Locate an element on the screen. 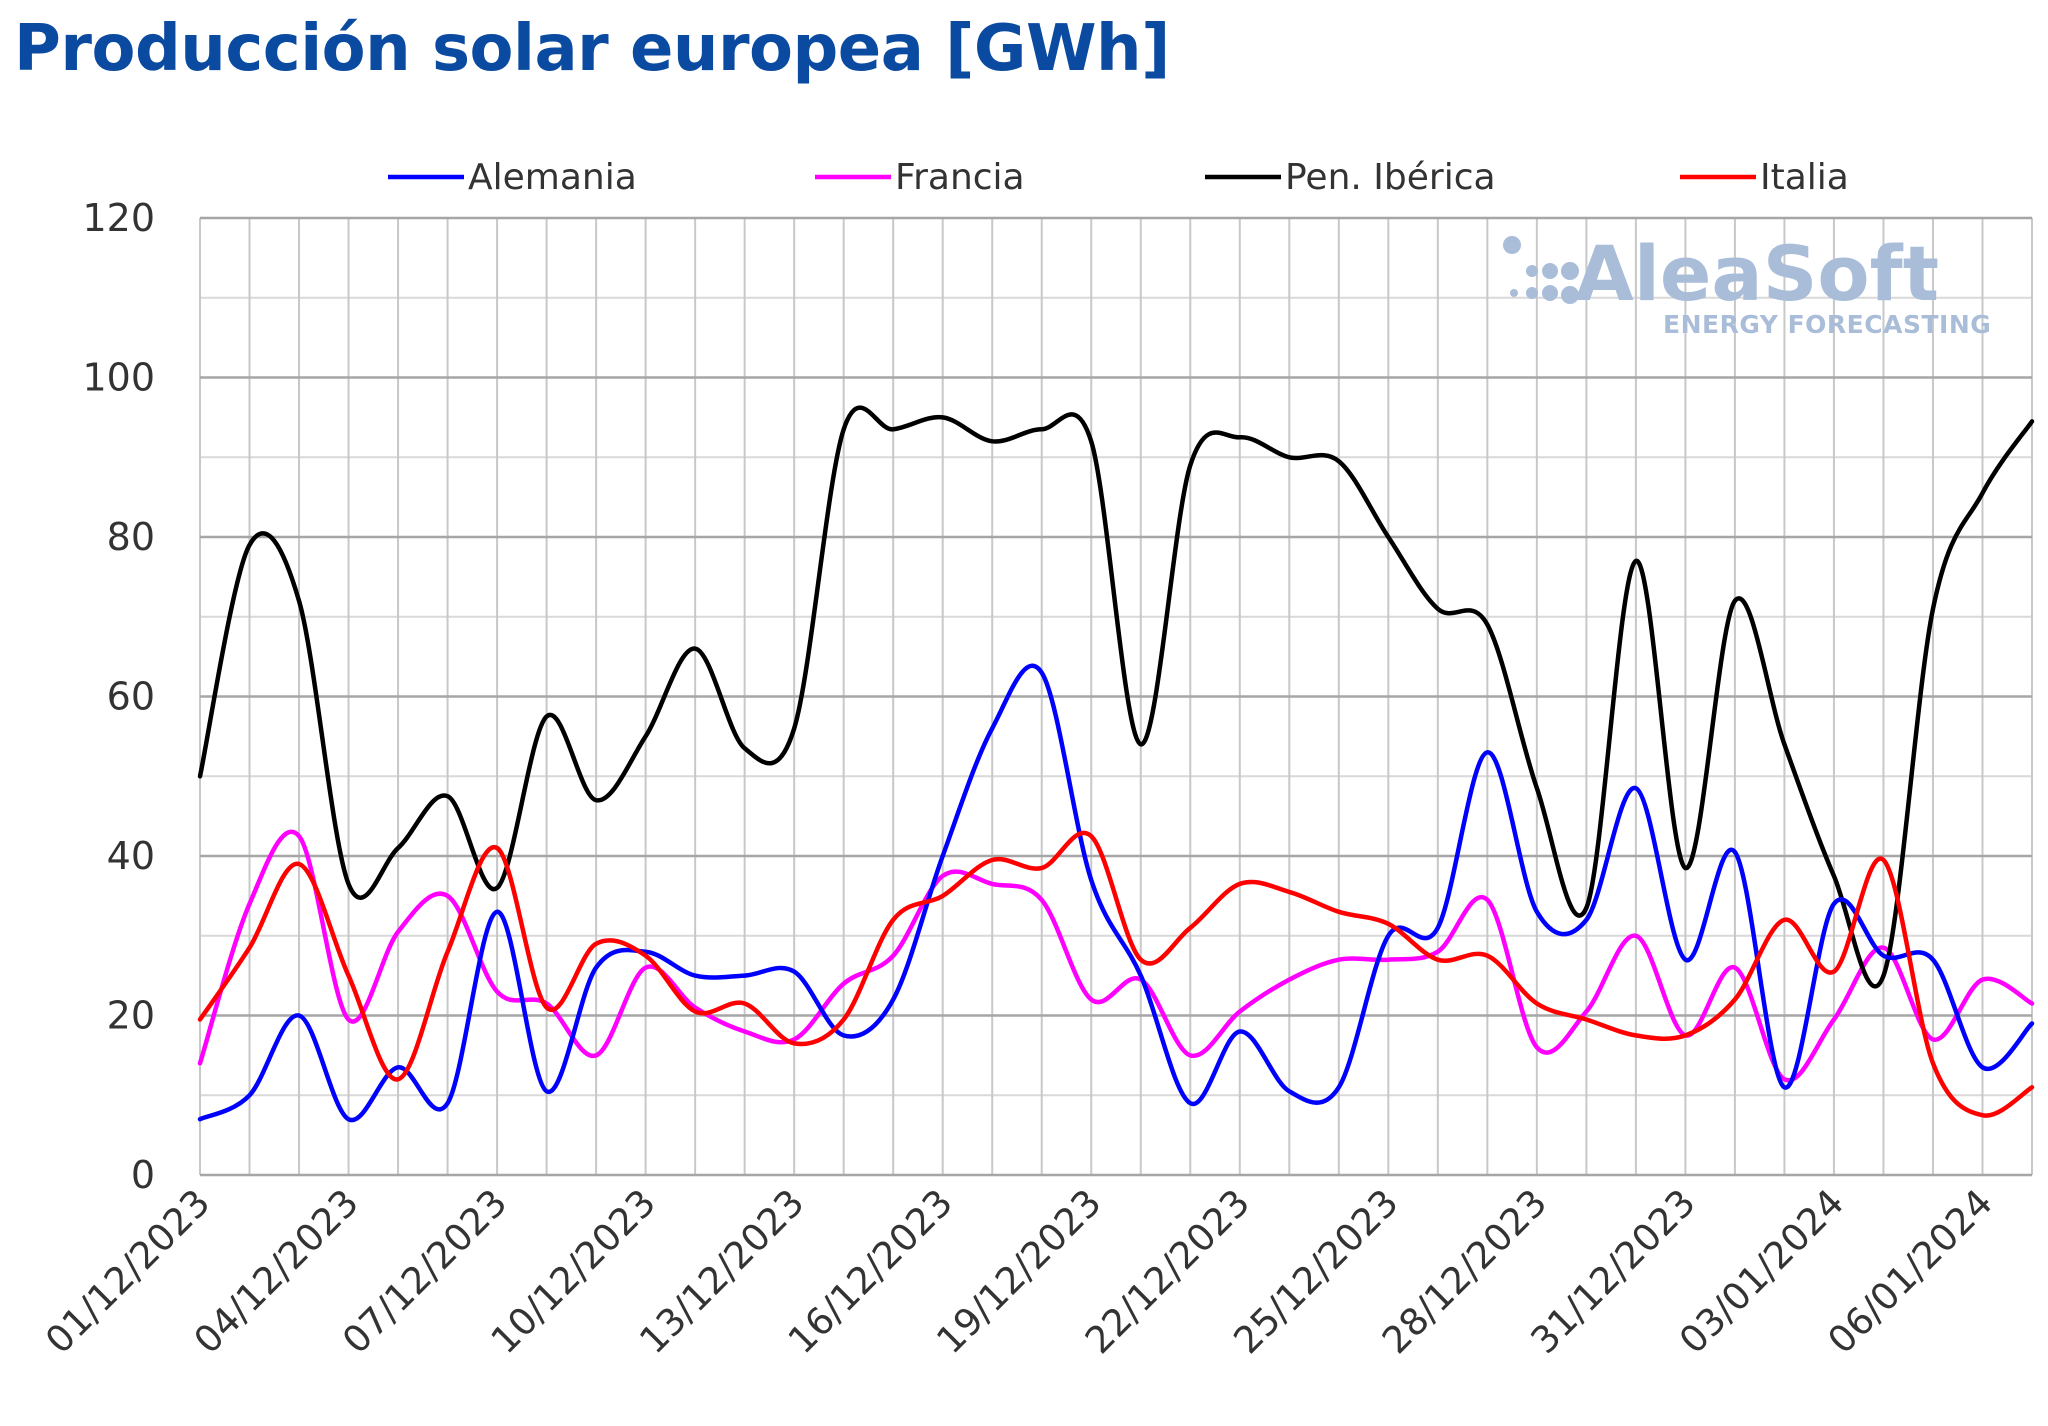  y-tick-label: 100 is located at coordinates (118, 378).